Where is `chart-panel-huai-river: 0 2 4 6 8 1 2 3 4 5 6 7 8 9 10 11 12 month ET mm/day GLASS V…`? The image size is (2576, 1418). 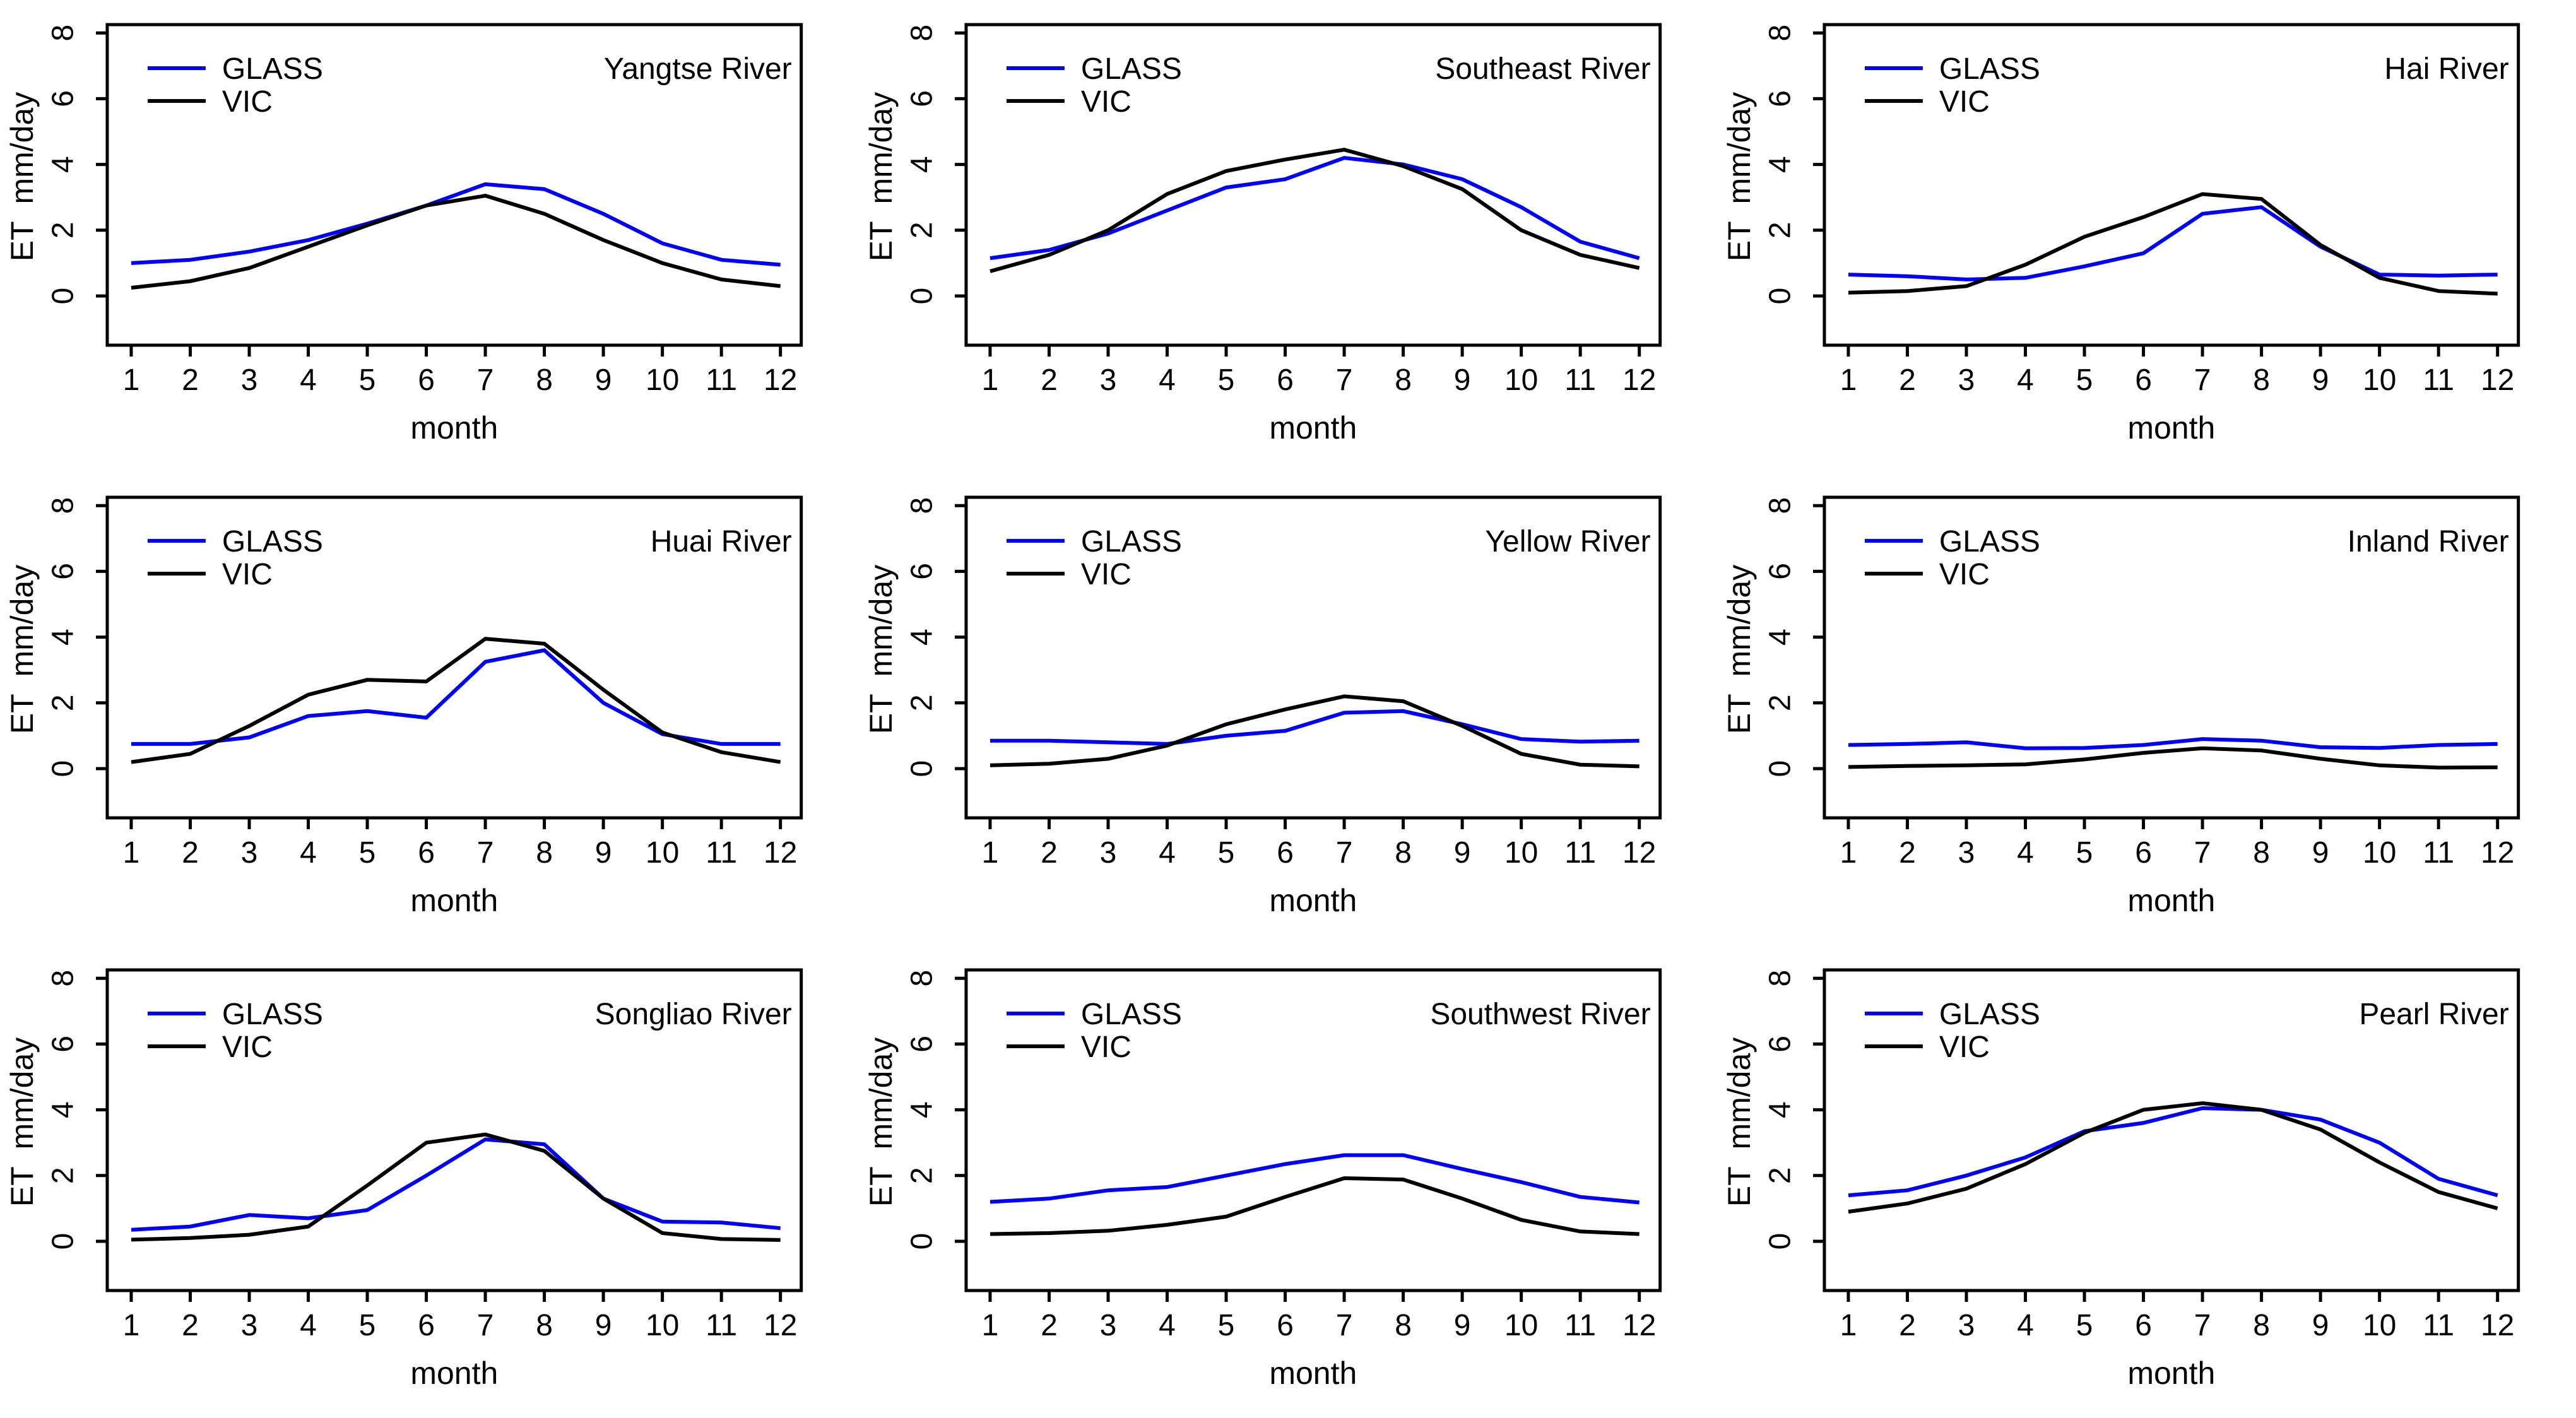 chart-panel-huai-river: 0 2 4 6 8 1 2 3 4 5 6 7 8 9 10 11 12 month ET mm/day GLASS V… is located at coordinates (430, 709).